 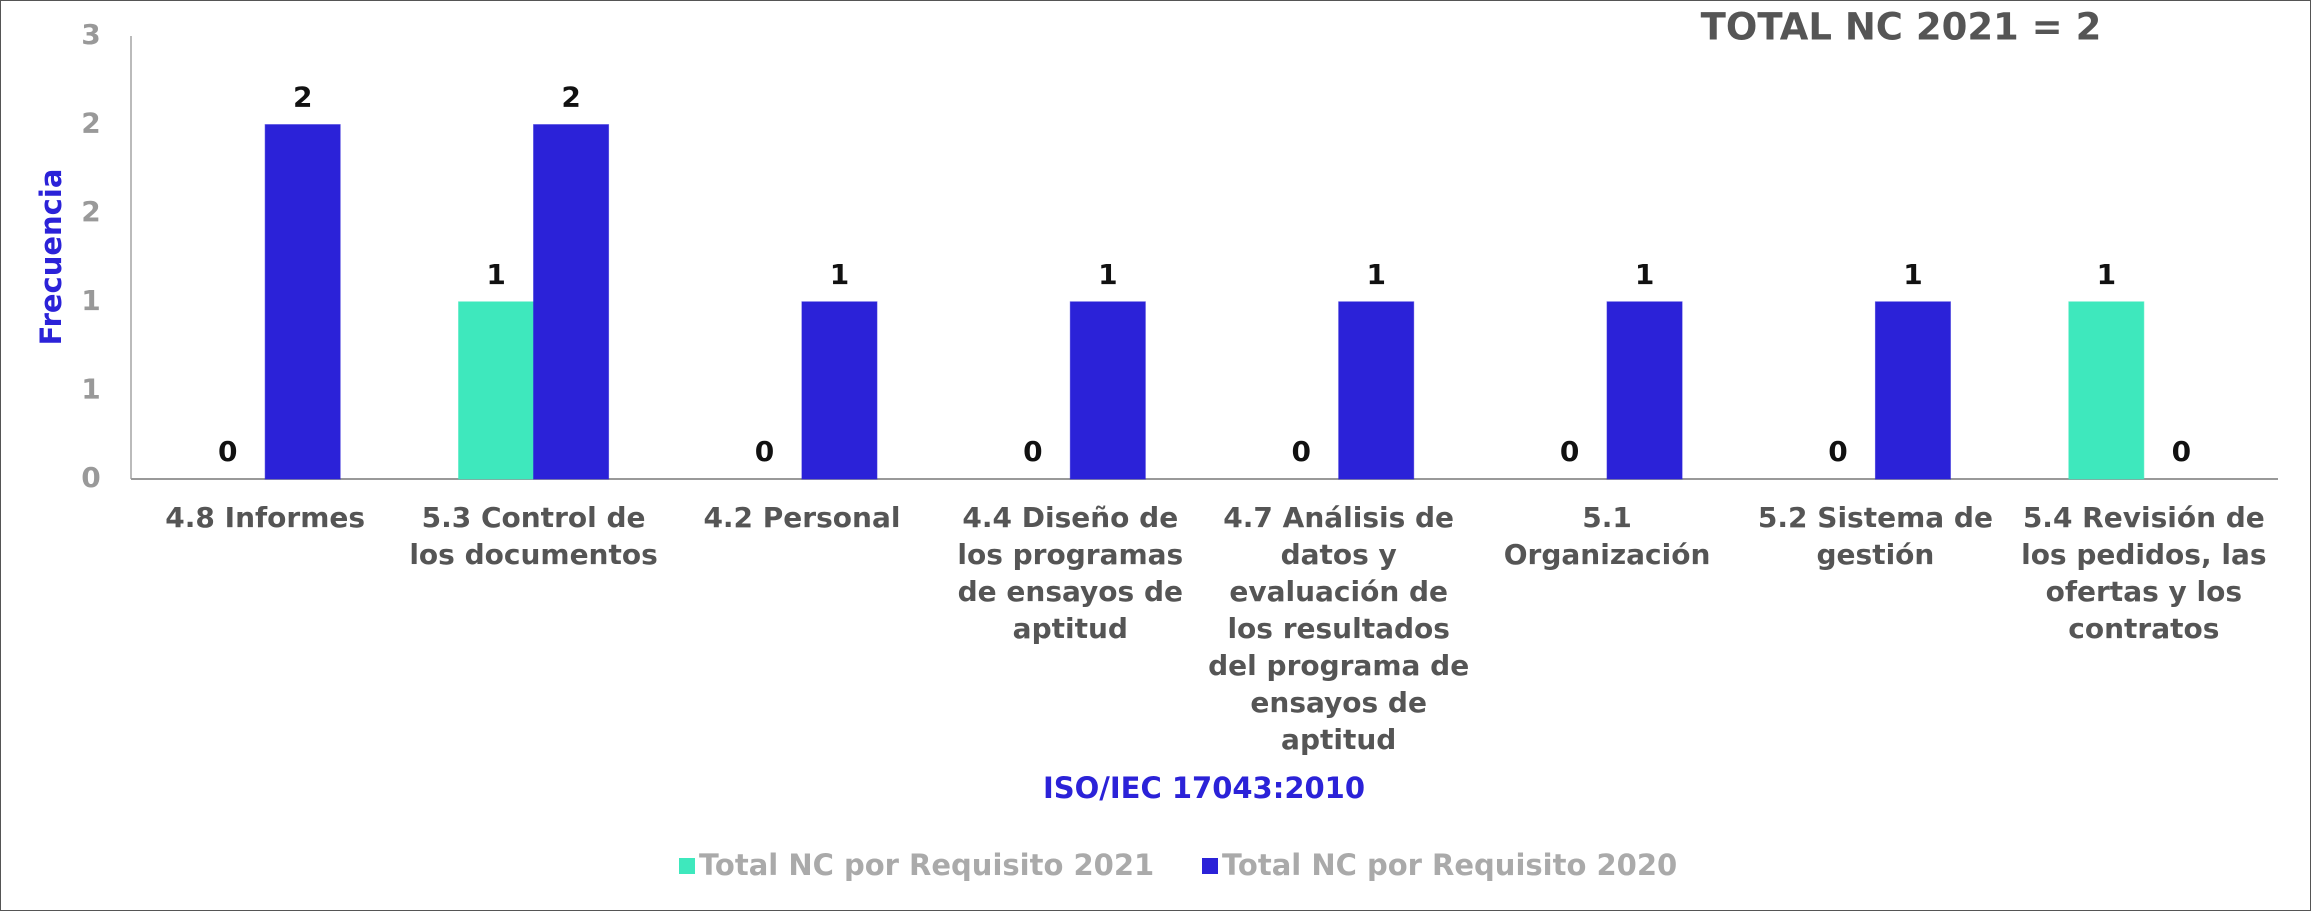 What do you see at coordinates (802, 517) in the screenshot?
I see `x-tick-label: 4.2 Personal` at bounding box center [802, 517].